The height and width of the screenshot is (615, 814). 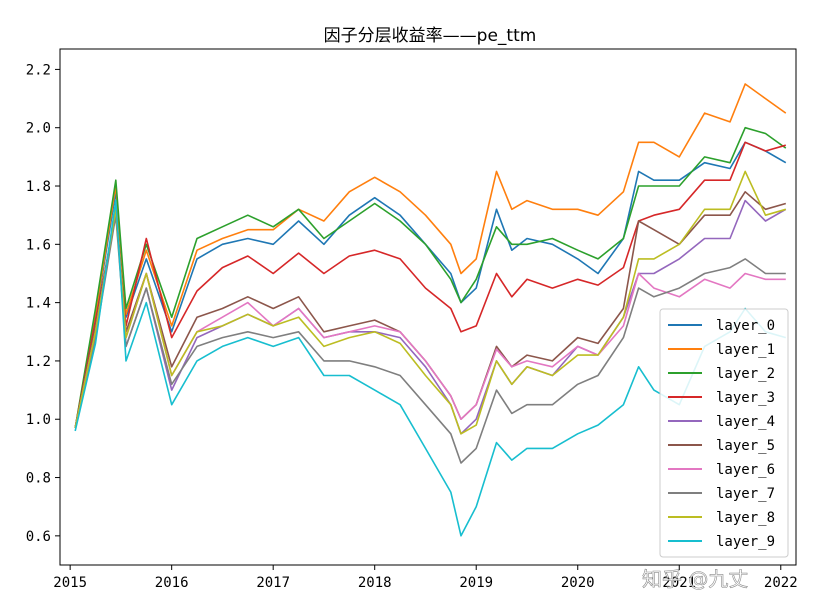 I want to click on legend-label-layer_4: layer_4, so click(x=745, y=422).